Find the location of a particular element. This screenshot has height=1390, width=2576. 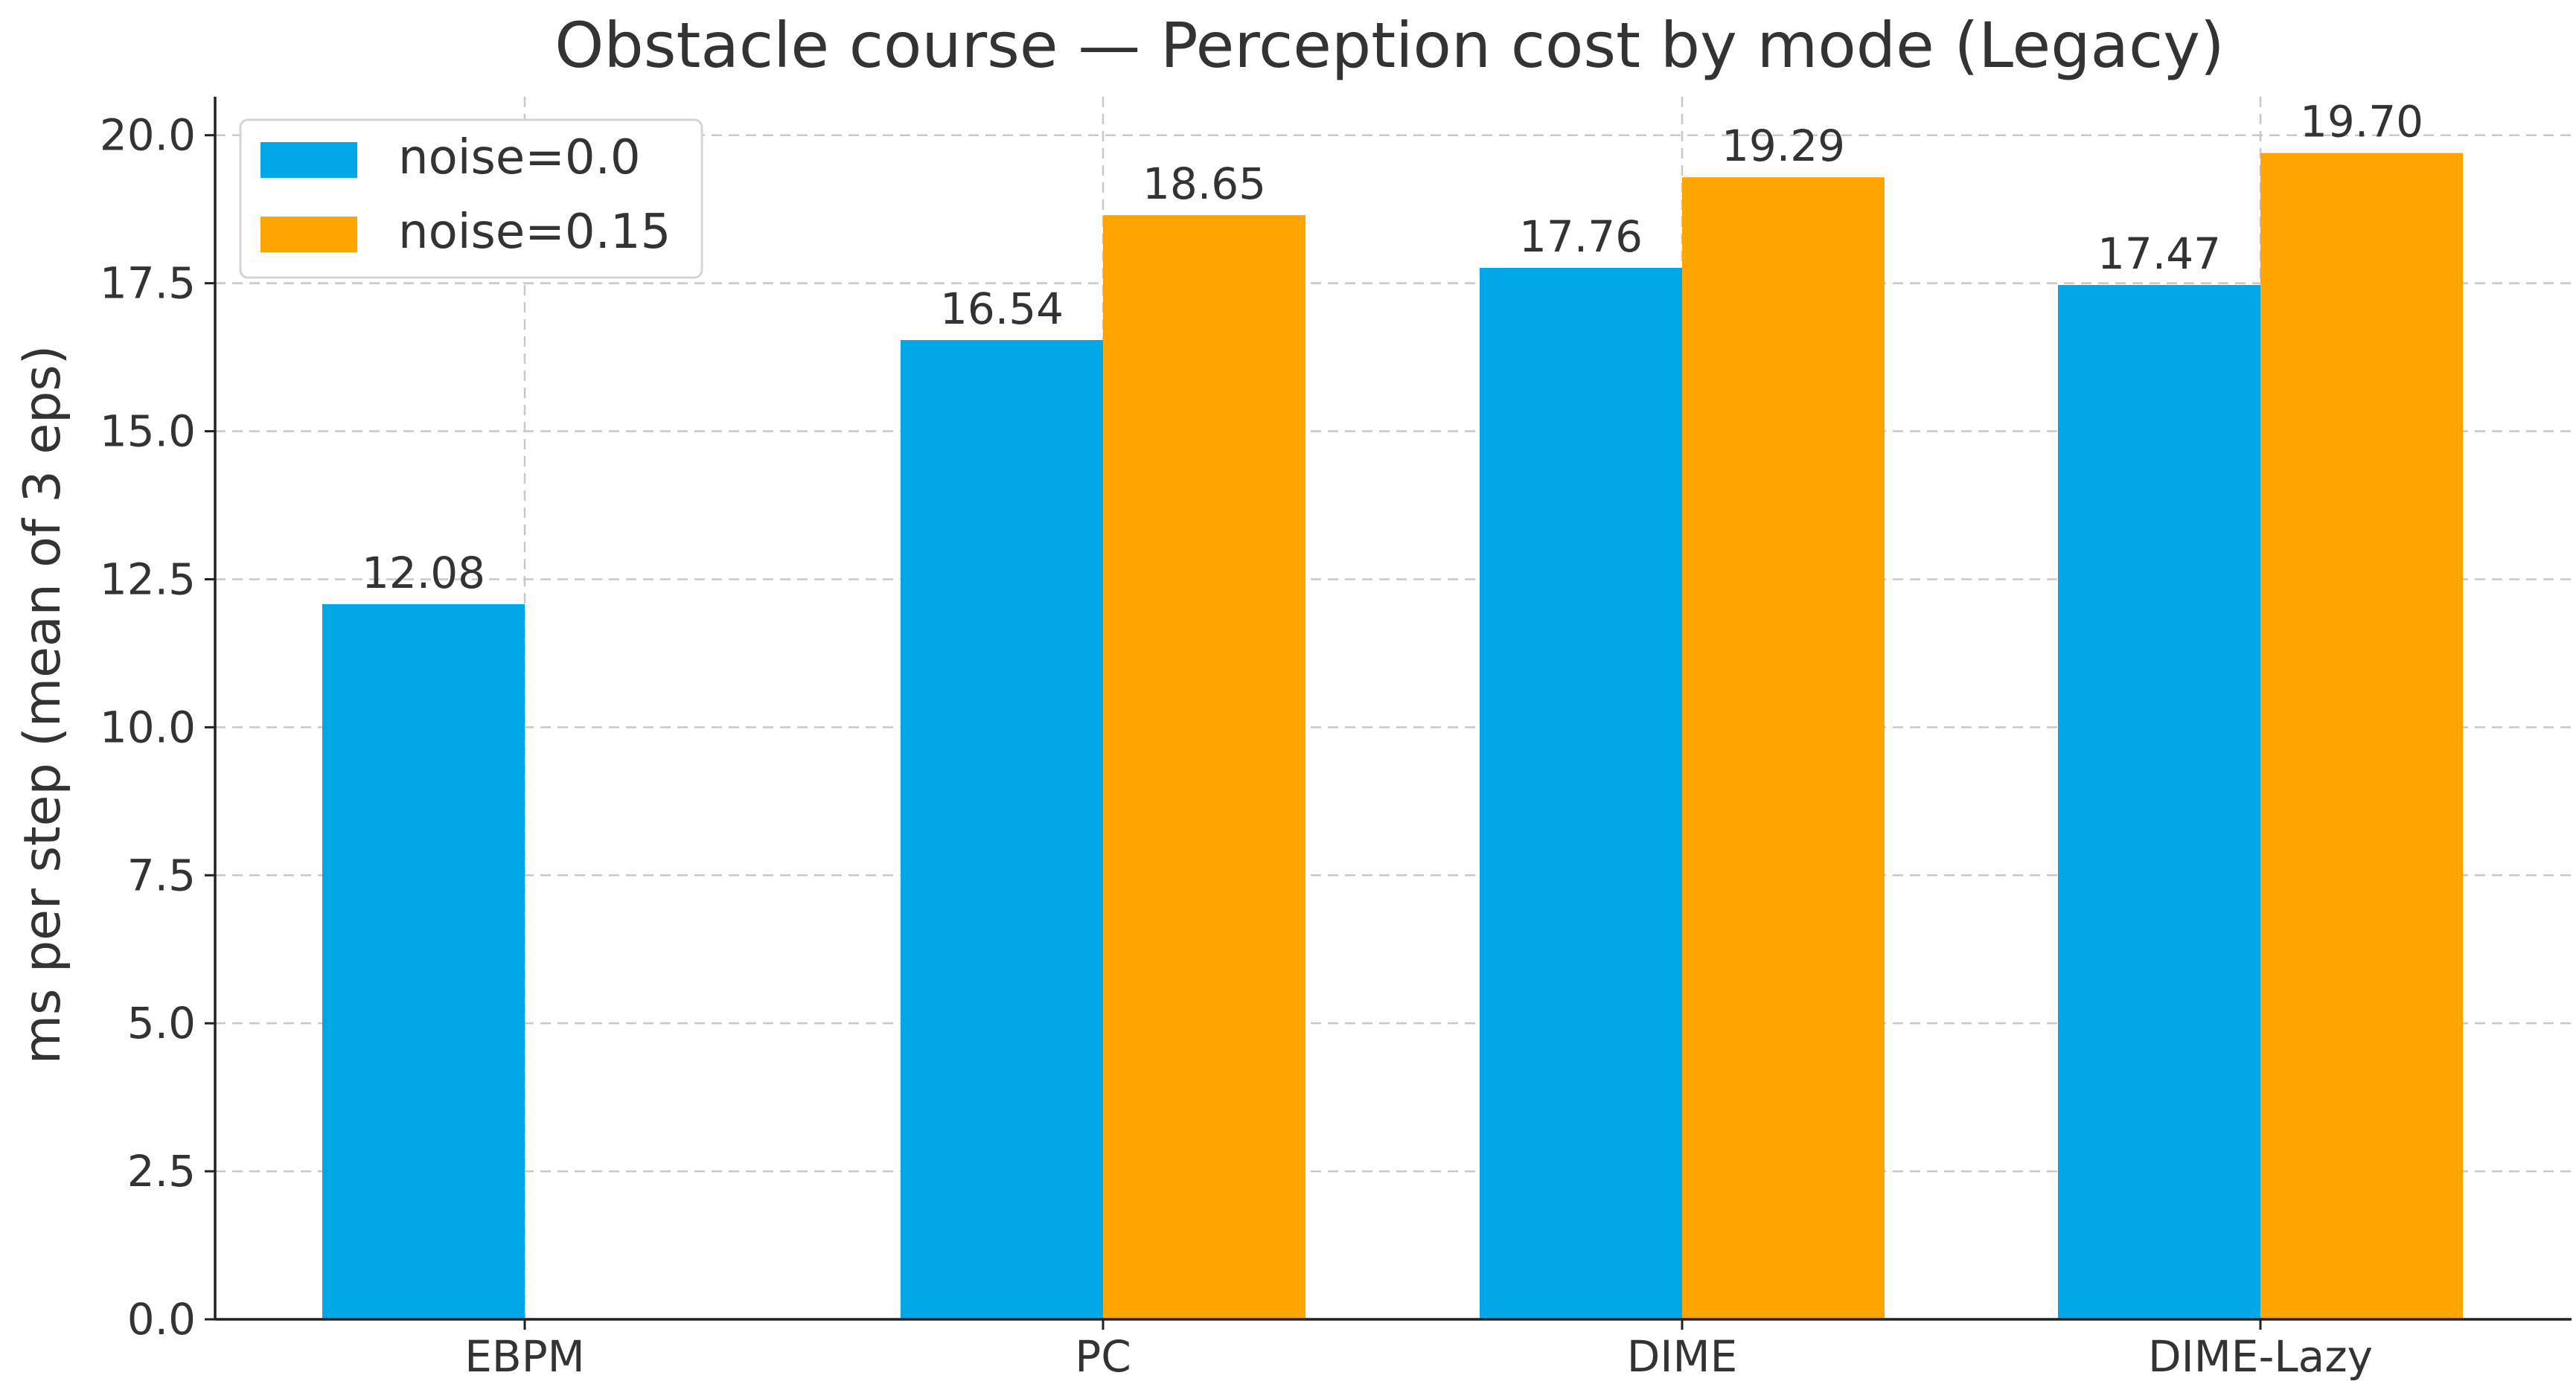

legend-label: noise=0.0 is located at coordinates (520, 157).